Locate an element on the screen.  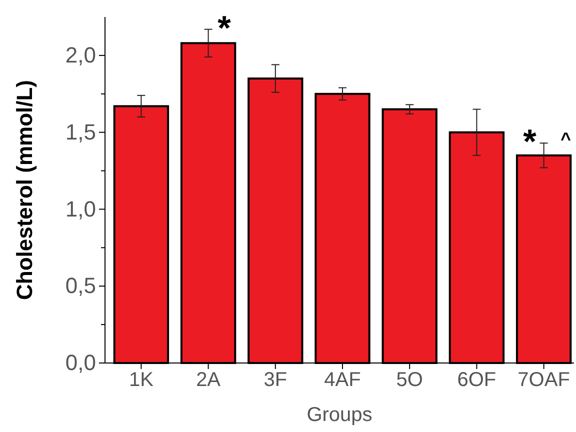
x-tick-label: 4AF is located at coordinates (342, 380).